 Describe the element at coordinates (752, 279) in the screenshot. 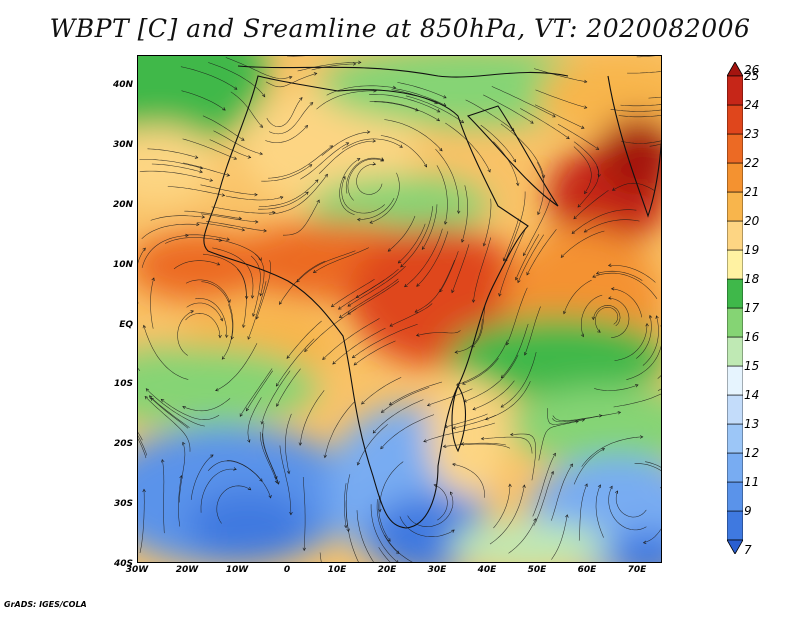

I see `colorbar-tick-label: 18` at that location.